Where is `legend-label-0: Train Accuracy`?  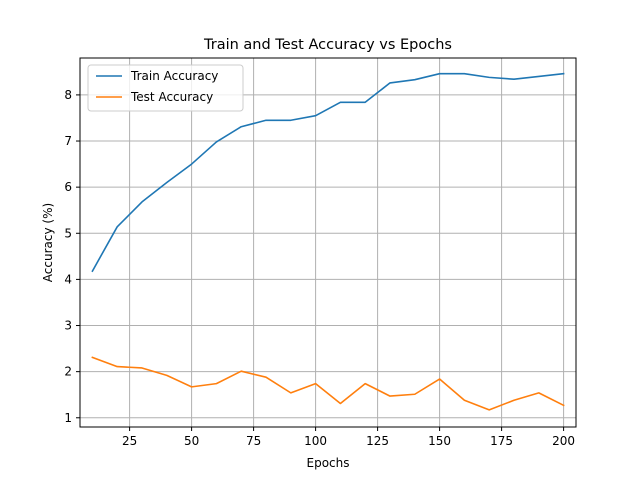 legend-label-0: Train Accuracy is located at coordinates (174, 76).